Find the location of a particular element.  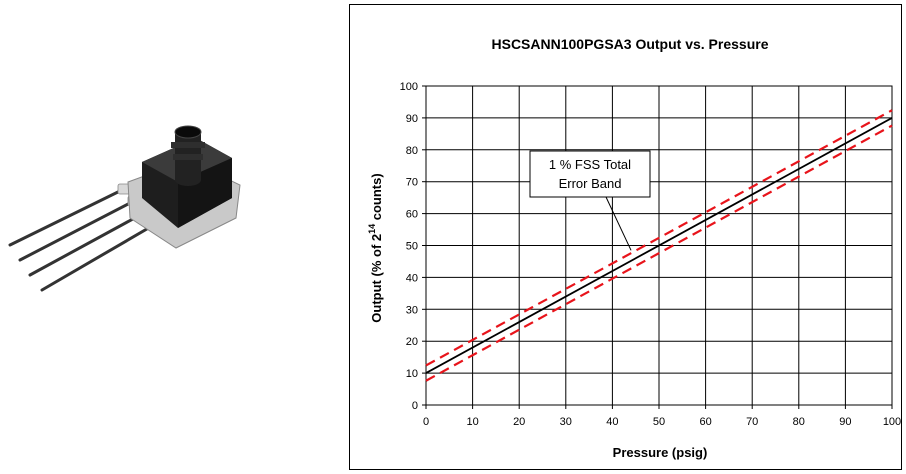

y-tick-label: 40 is located at coordinates (412, 278).